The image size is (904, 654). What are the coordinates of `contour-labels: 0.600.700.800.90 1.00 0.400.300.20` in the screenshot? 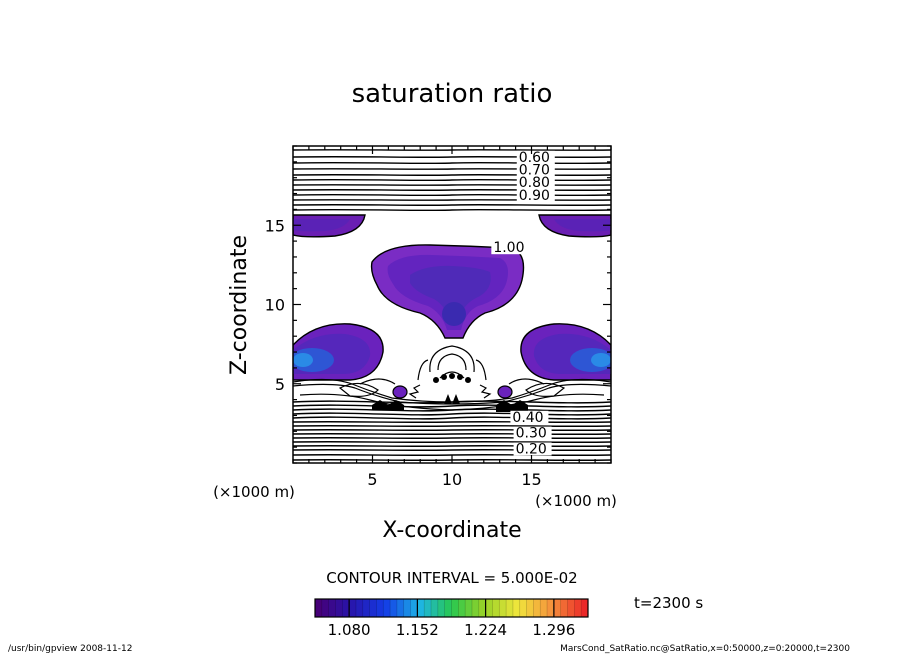 It's located at (523, 303).